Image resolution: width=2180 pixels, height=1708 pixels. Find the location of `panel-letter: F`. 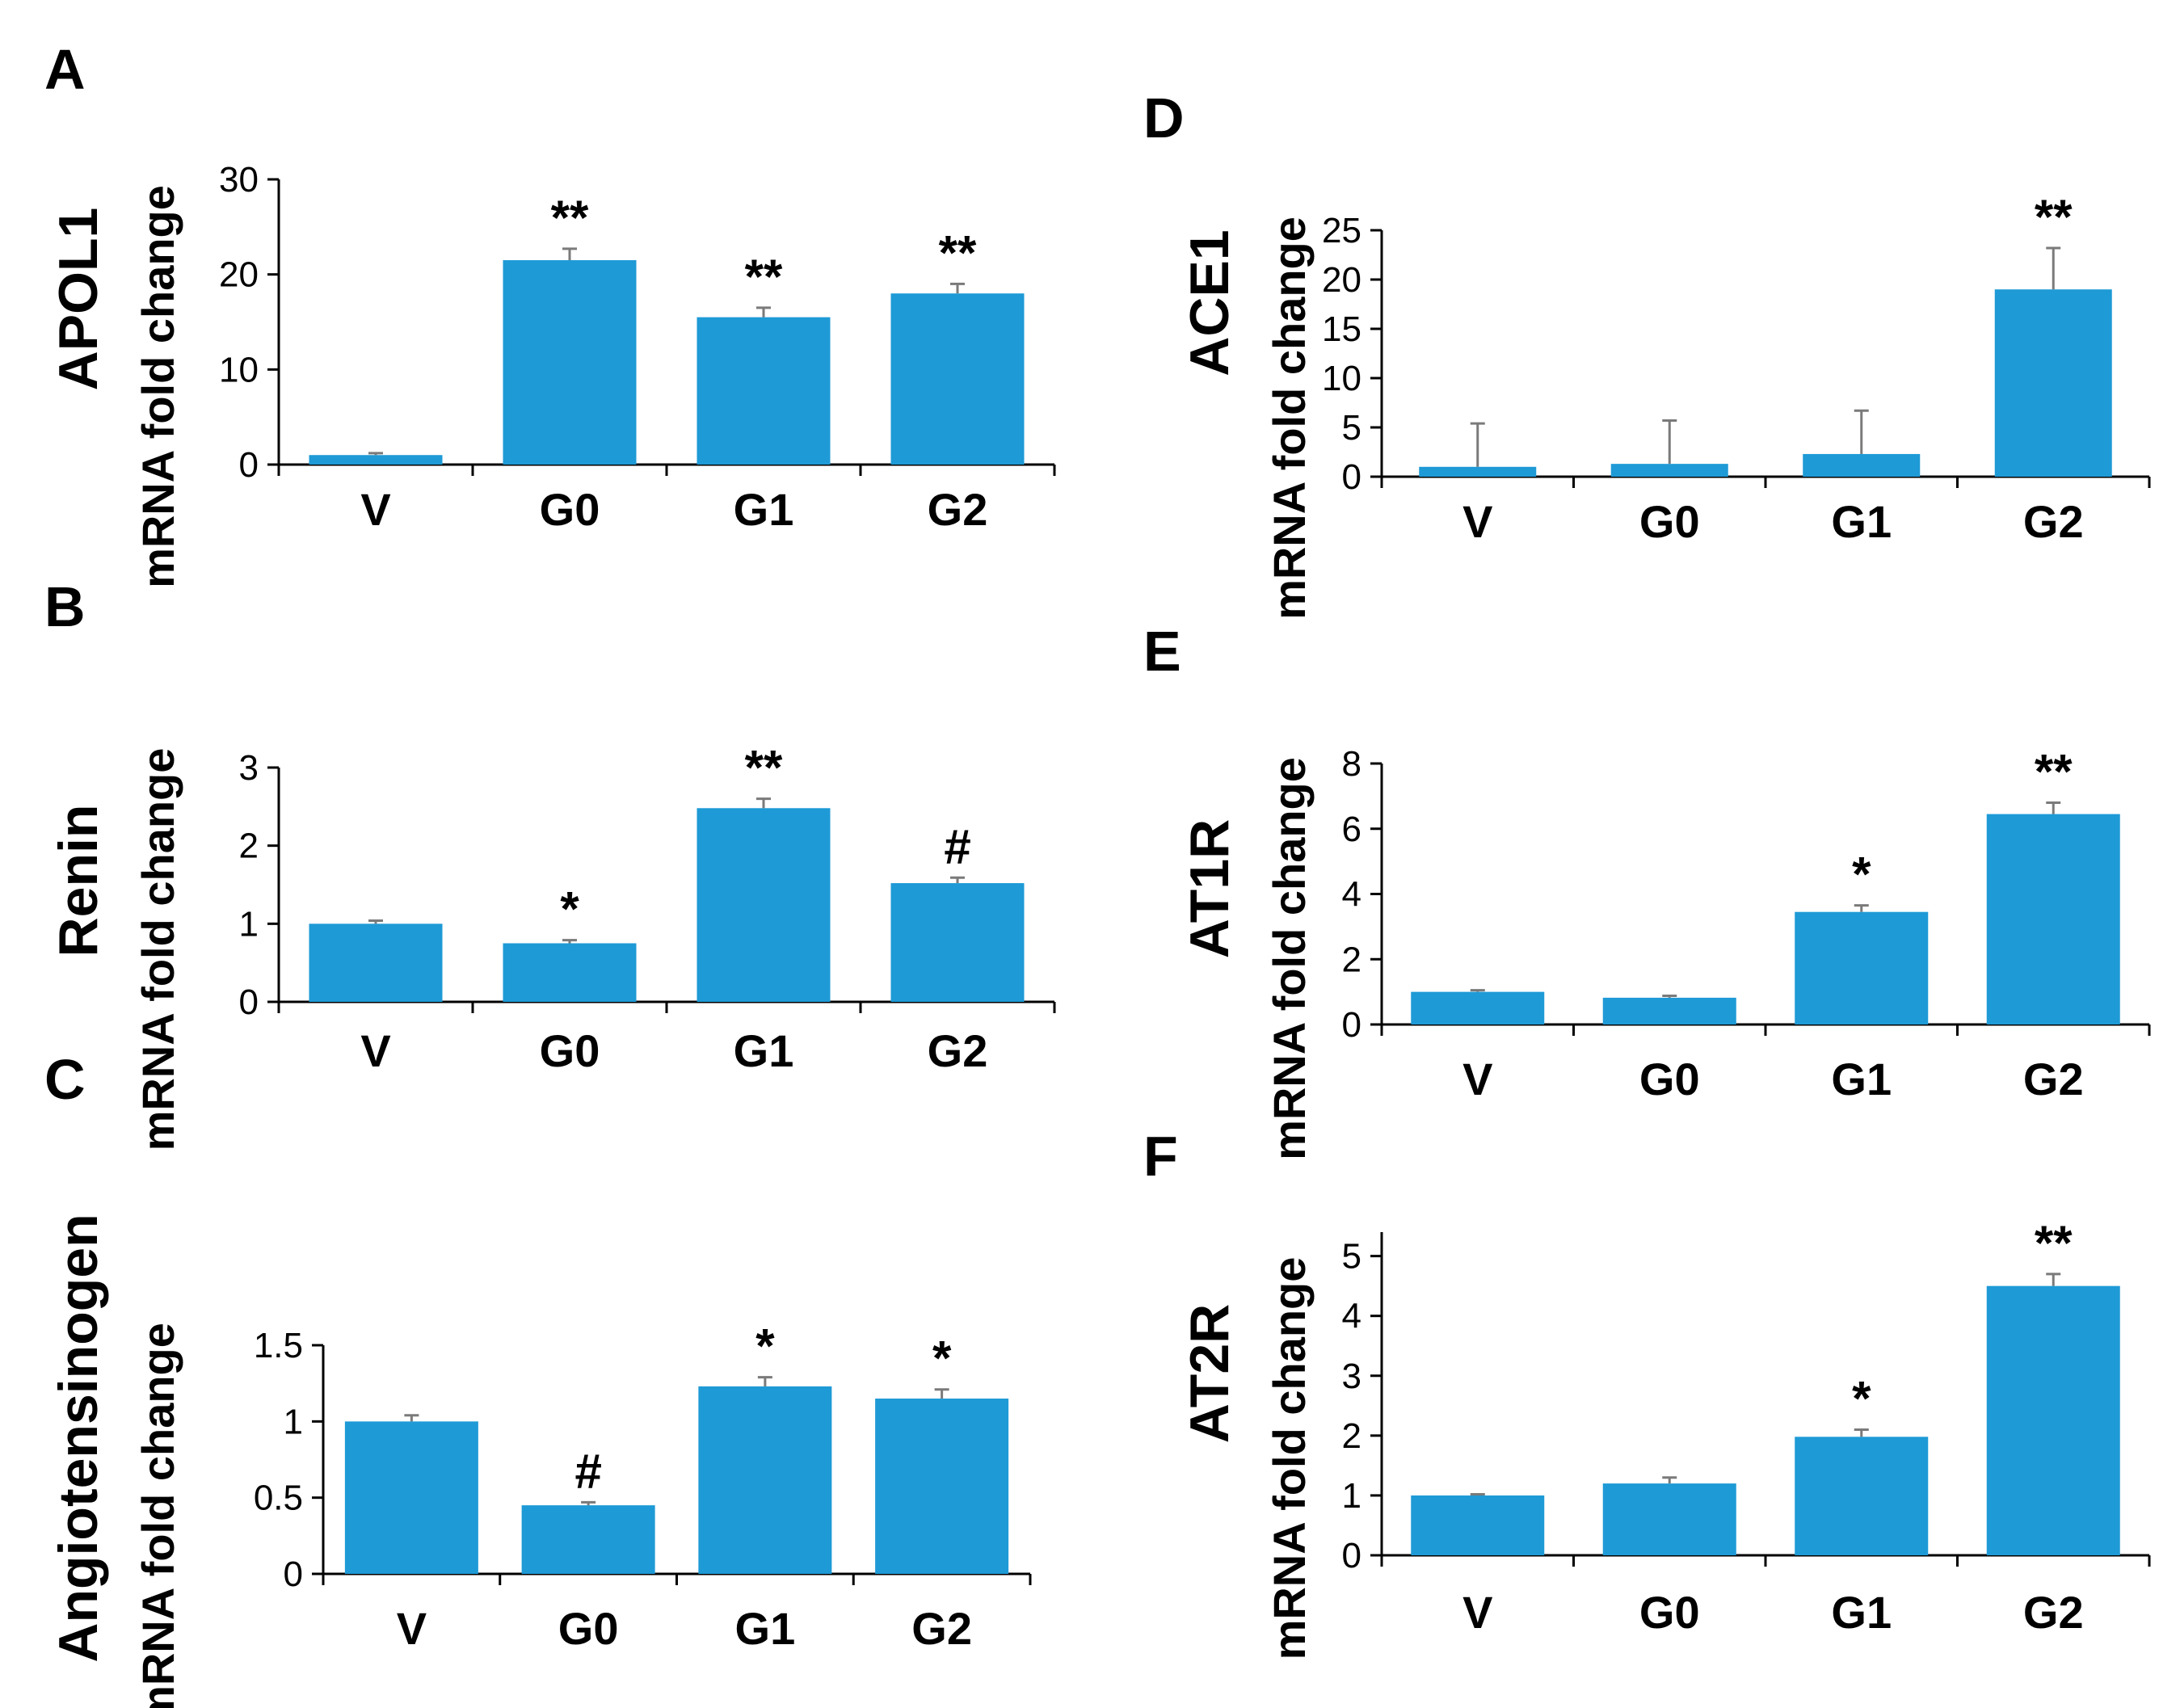

panel-letter: F is located at coordinates (1160, 1156).